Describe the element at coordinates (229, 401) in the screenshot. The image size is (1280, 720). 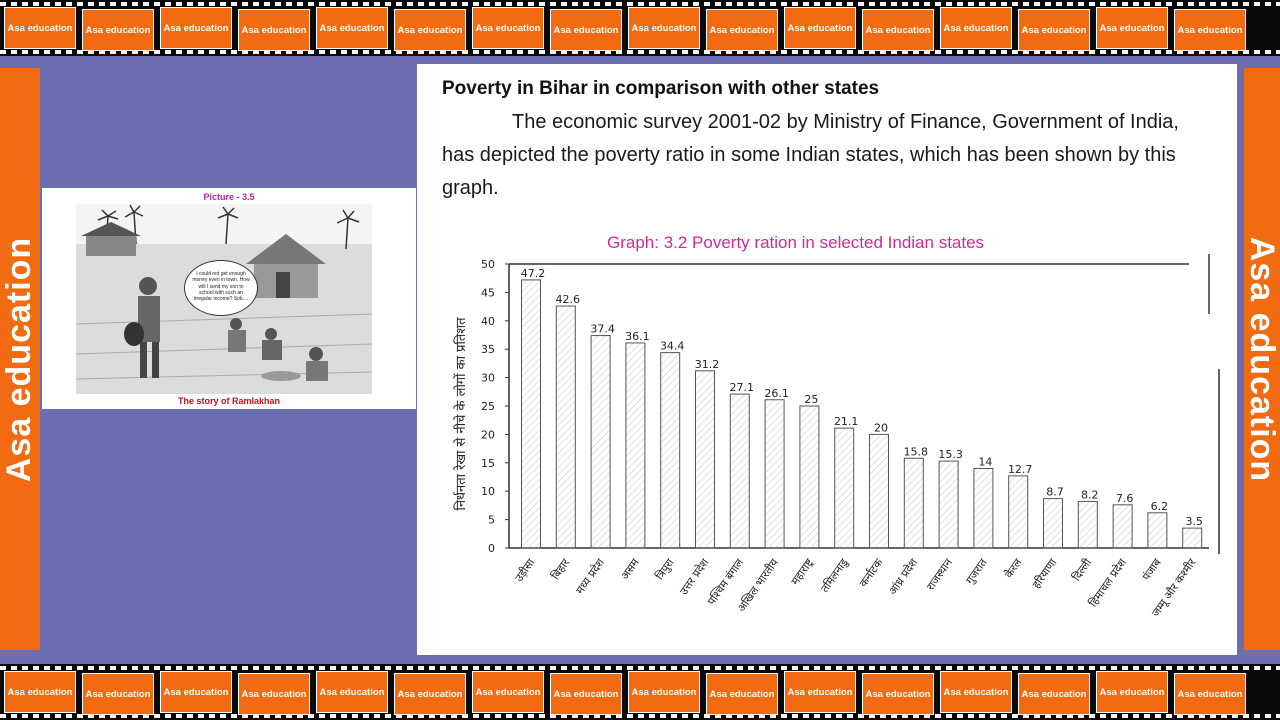
I see `picture-caption: The story of Ramlakhan` at that location.